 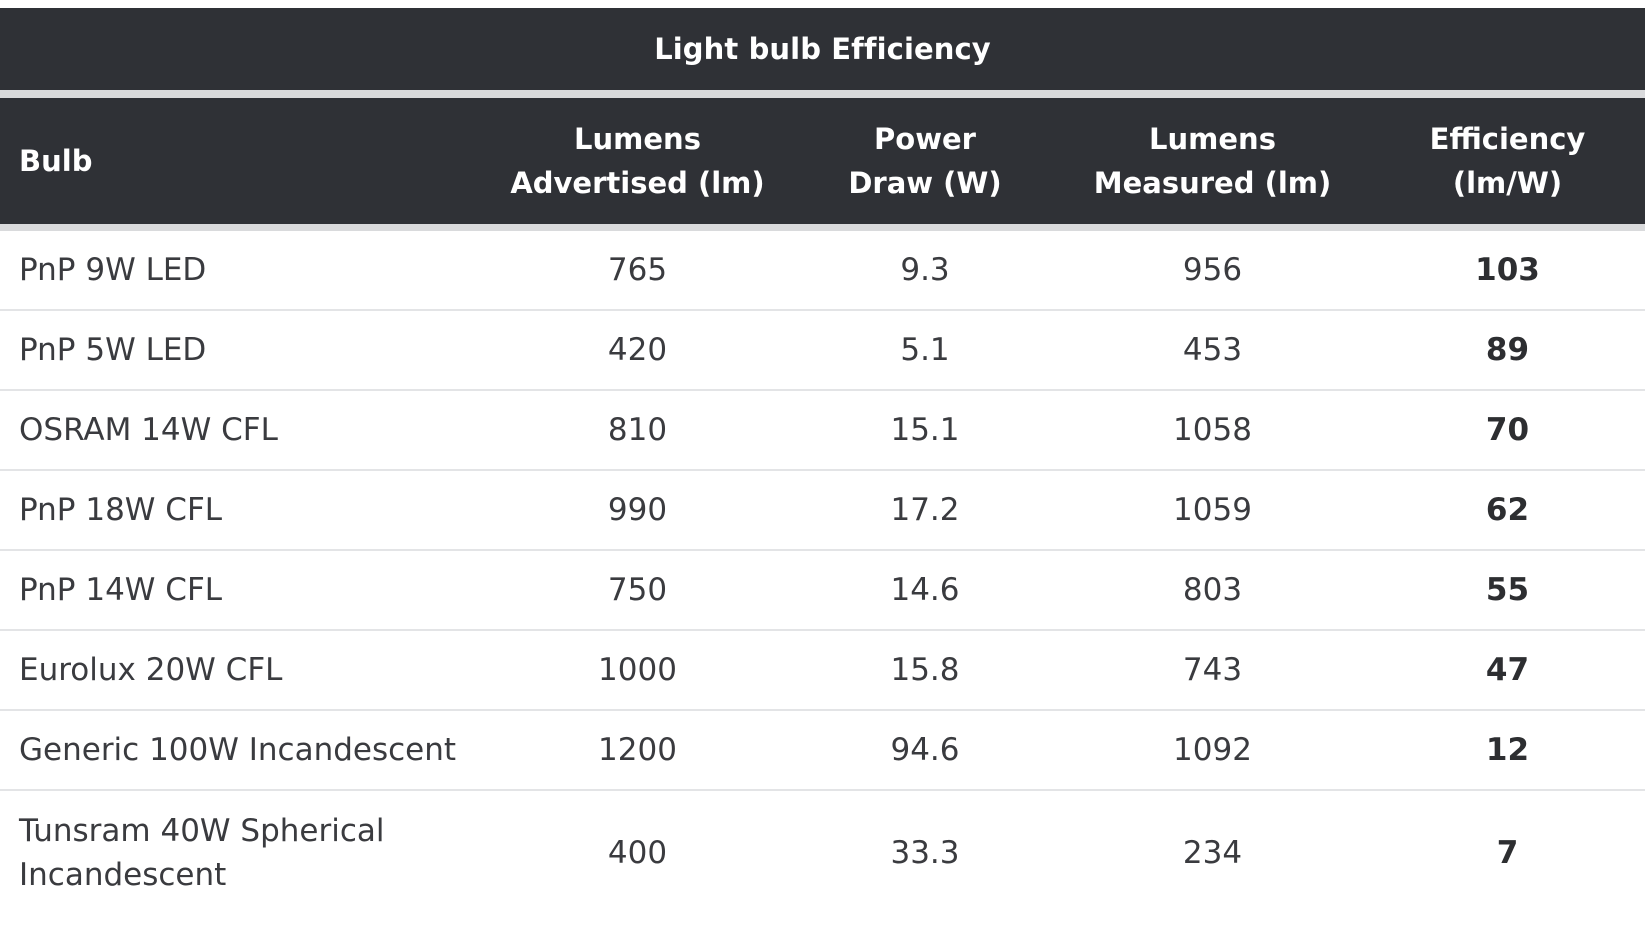 I want to click on efficiency-cell: 103, so click(x=1507, y=270).